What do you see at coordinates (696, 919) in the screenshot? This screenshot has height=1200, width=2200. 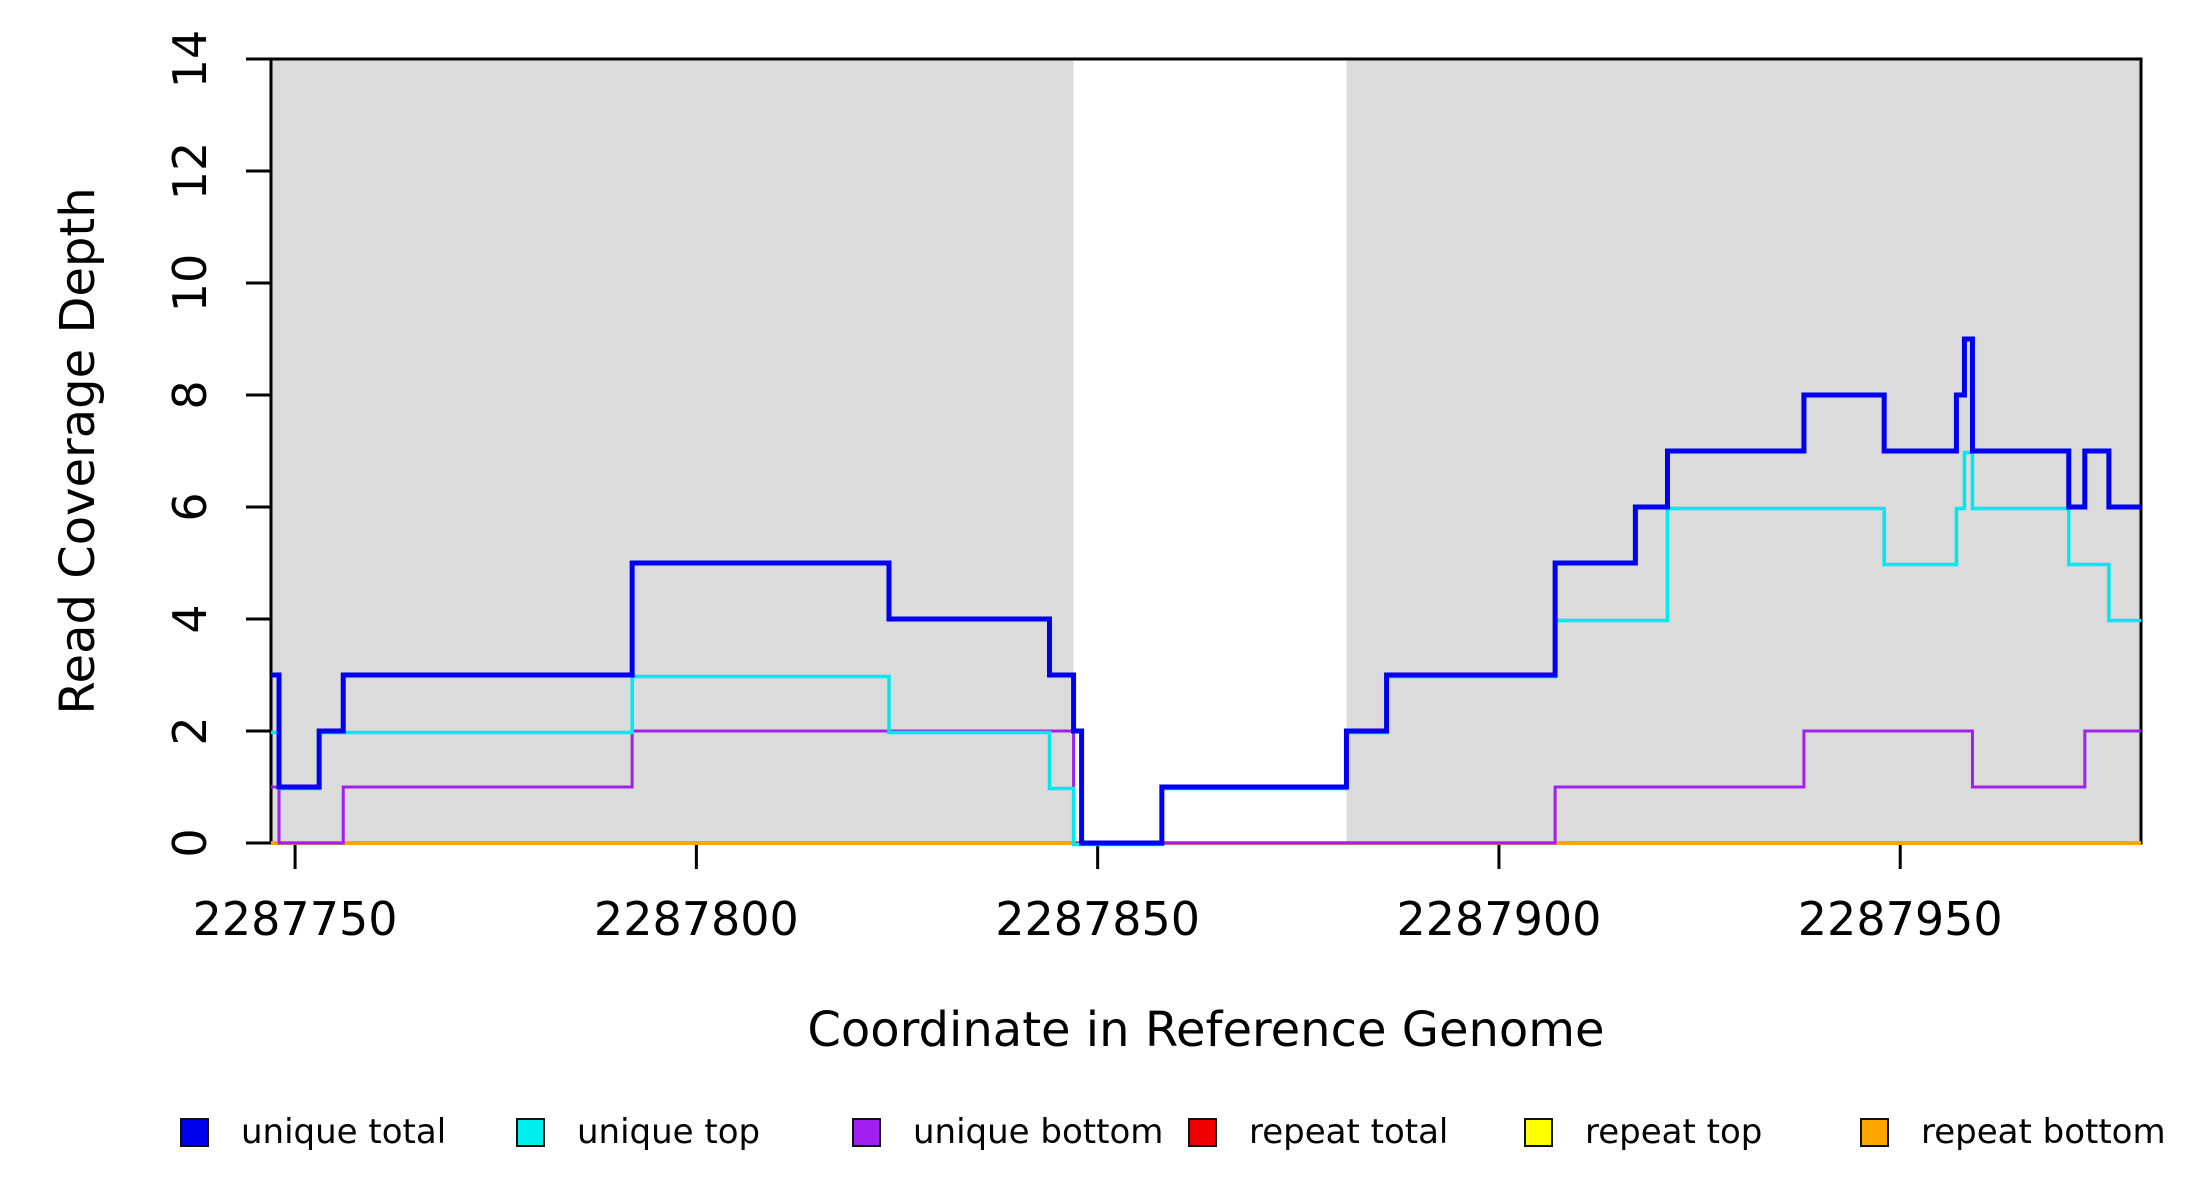 I see `x-tick-label: 2287800` at bounding box center [696, 919].